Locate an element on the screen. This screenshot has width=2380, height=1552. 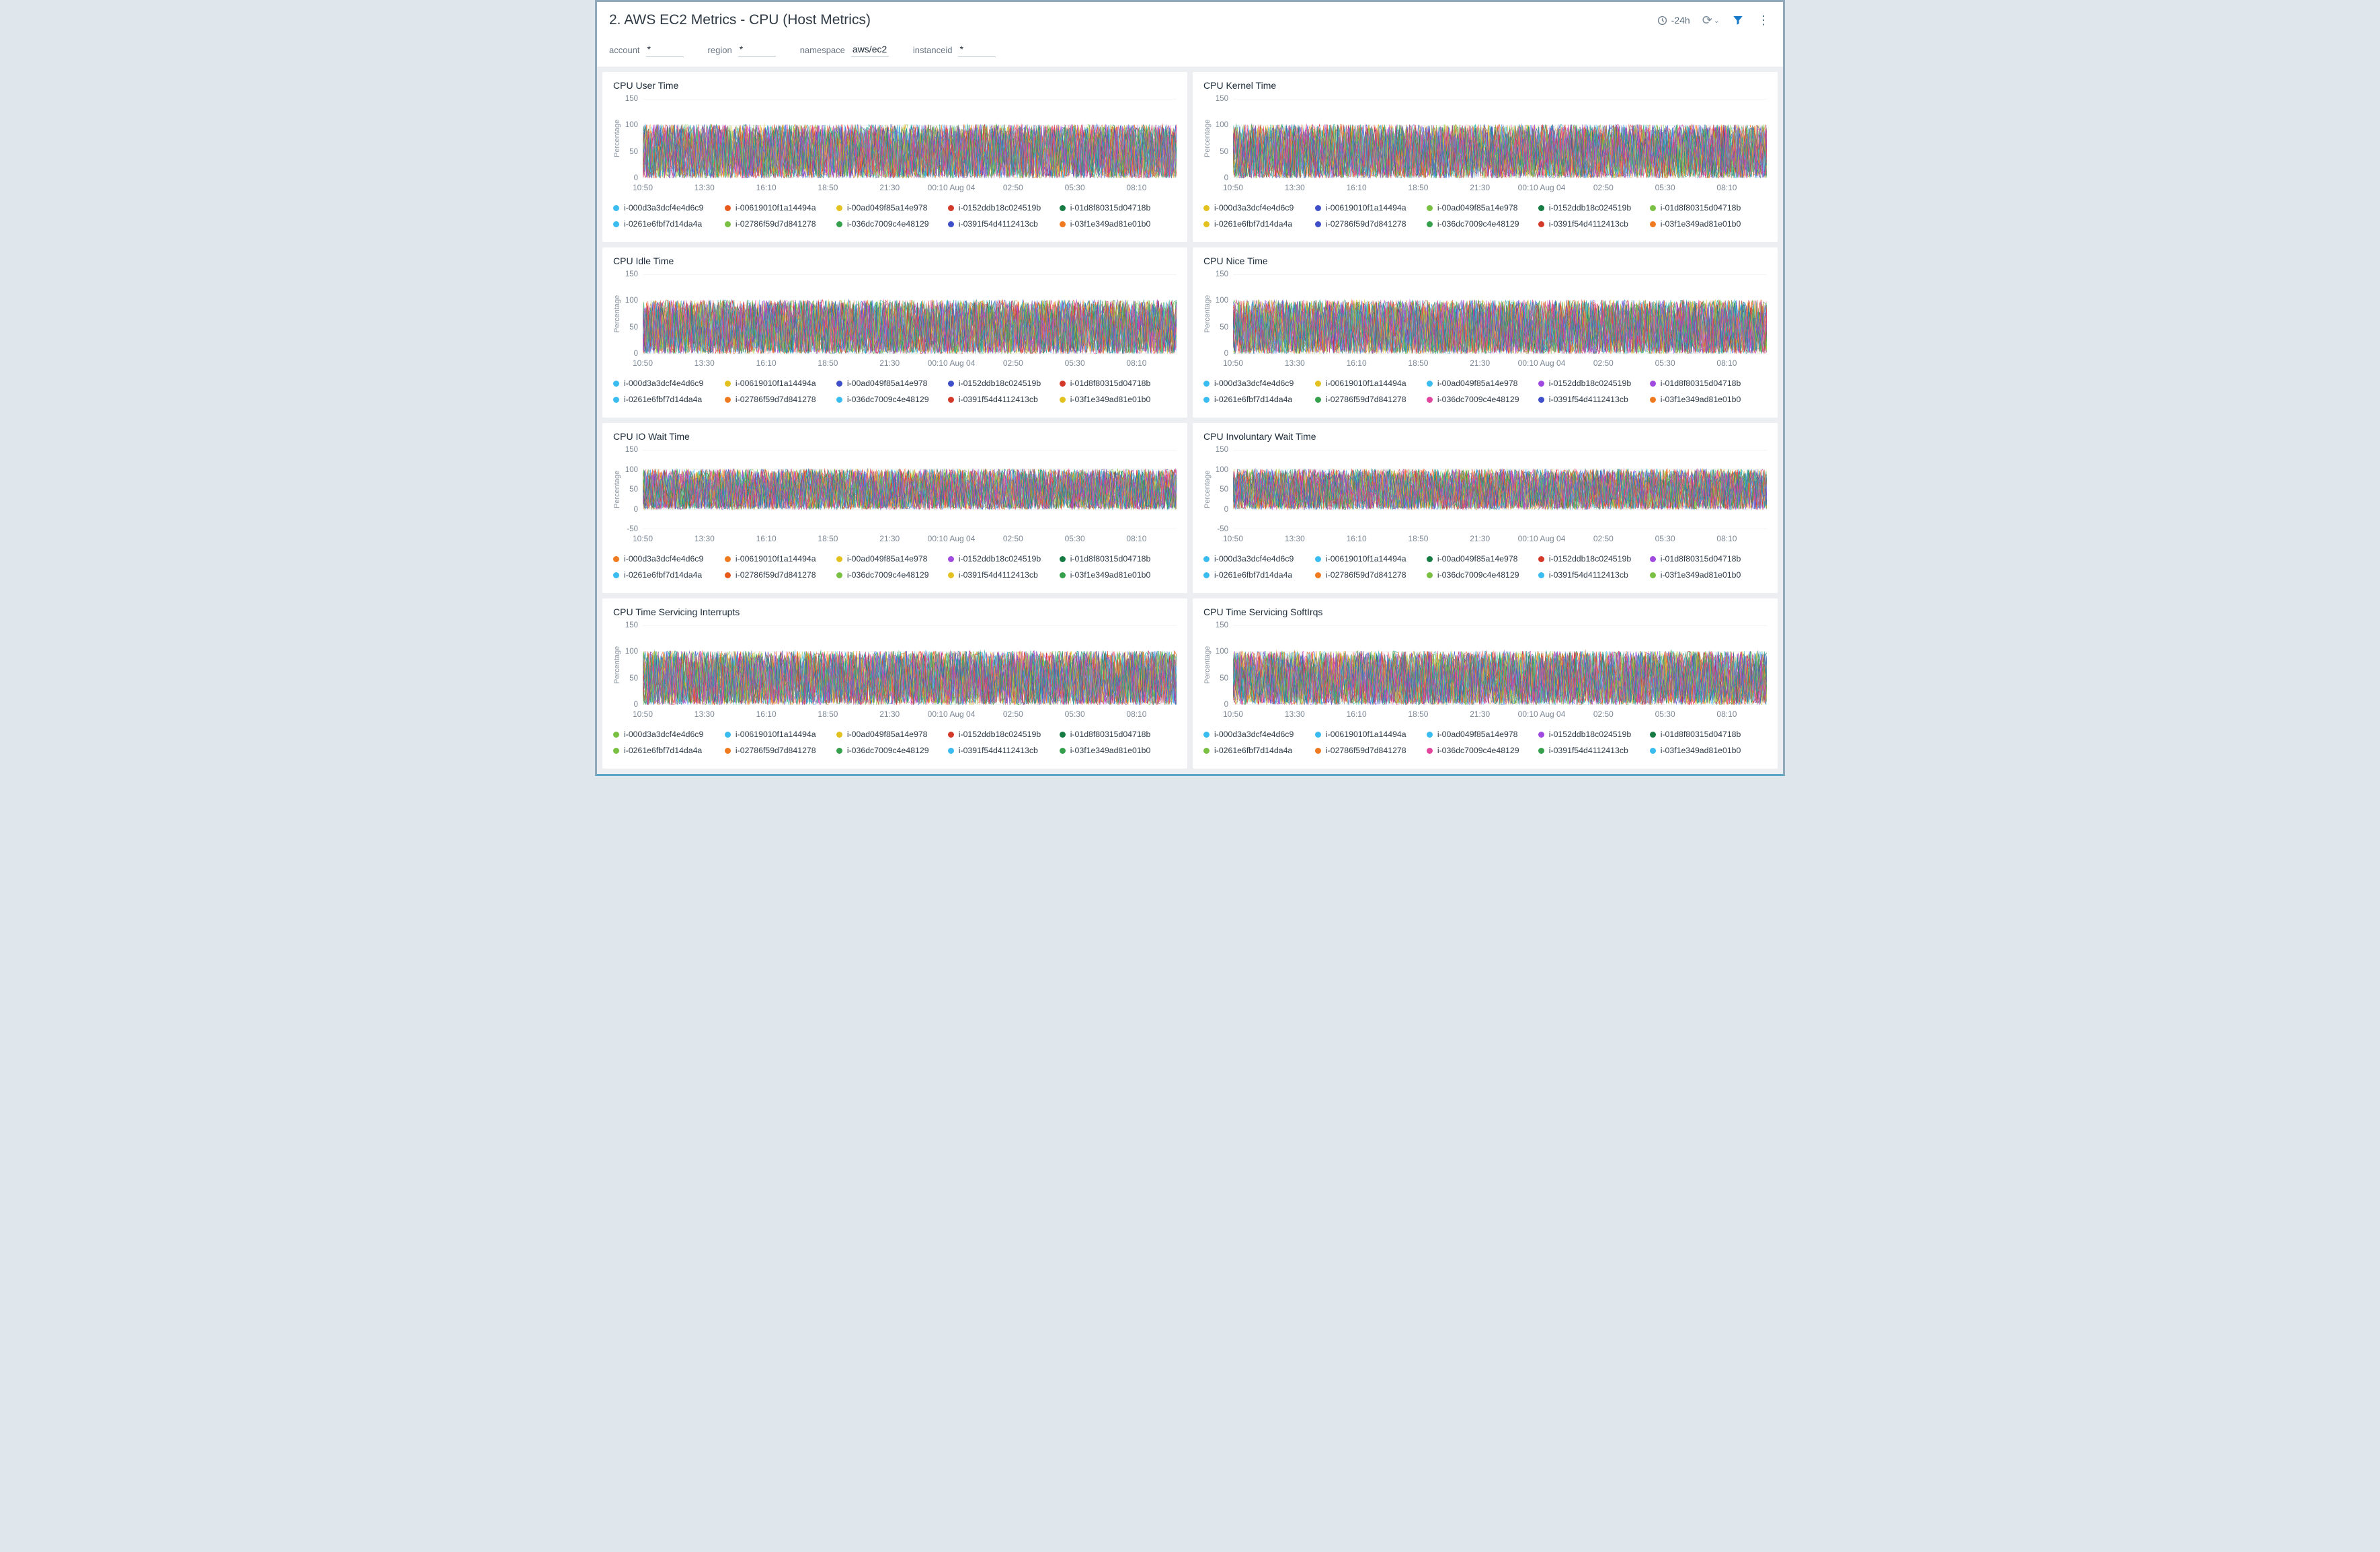
filter-account-input: * is located at coordinates (665, 50).